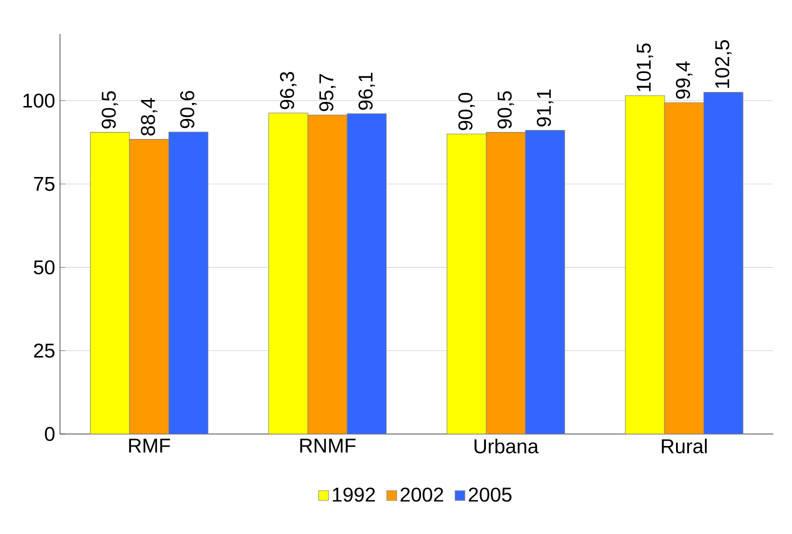 This screenshot has width=792, height=534. I want to click on data-label: 91,1, so click(545, 107).